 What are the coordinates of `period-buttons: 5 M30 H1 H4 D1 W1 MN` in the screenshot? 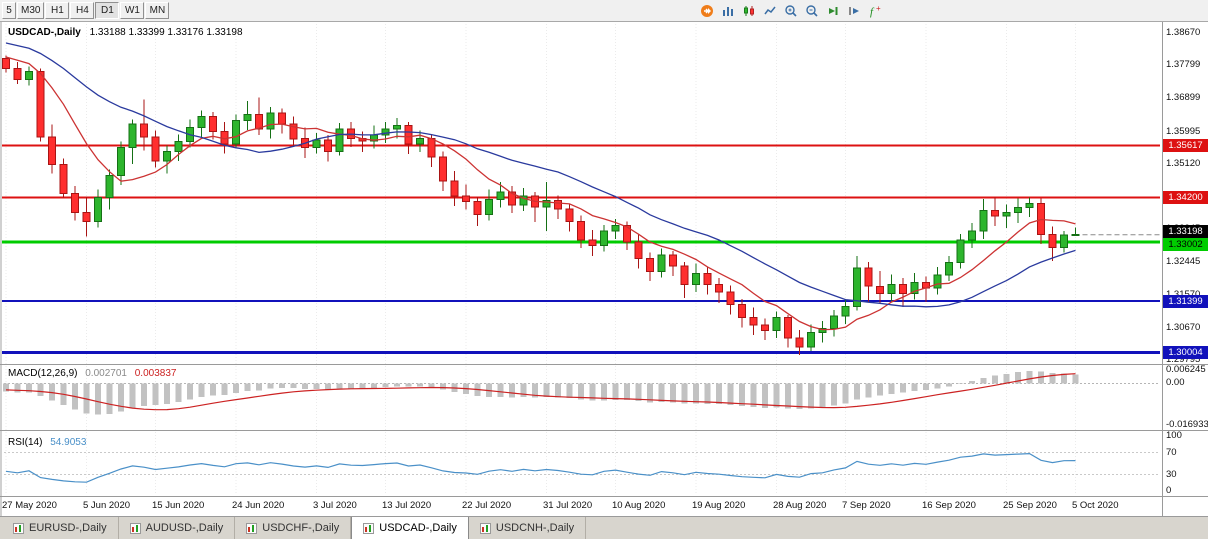 It's located at (85, 10).